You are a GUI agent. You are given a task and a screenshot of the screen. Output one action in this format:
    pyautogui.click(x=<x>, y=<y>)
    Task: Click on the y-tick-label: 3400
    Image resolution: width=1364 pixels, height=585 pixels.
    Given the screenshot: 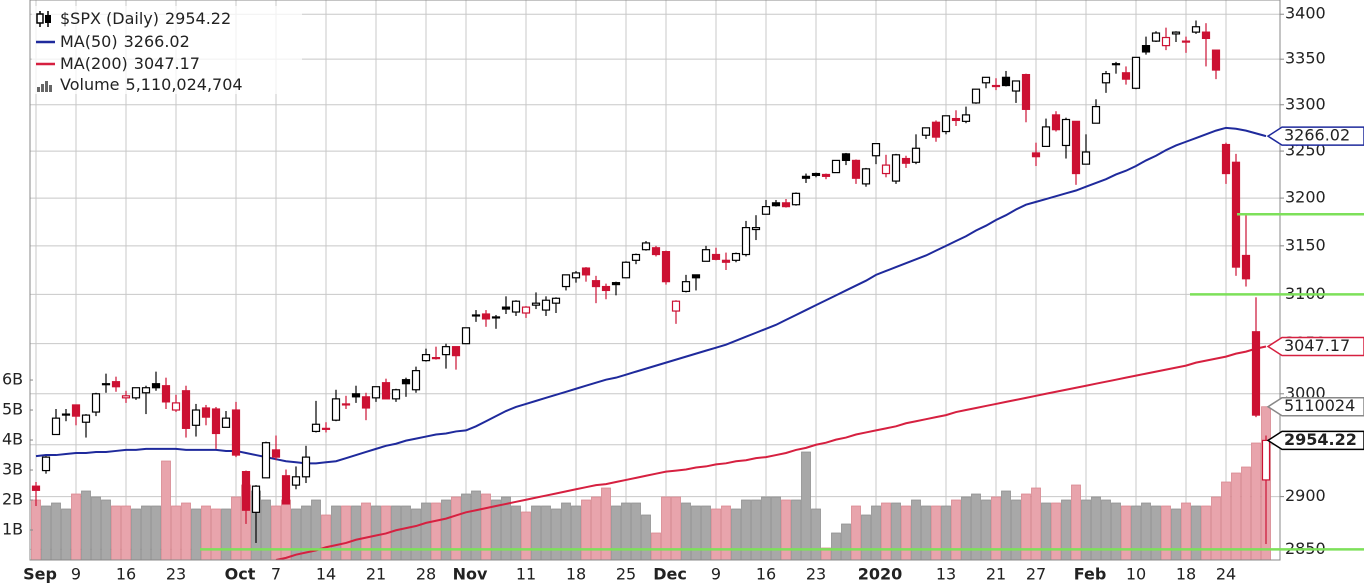 What is the action you would take?
    pyautogui.click(x=1305, y=13)
    